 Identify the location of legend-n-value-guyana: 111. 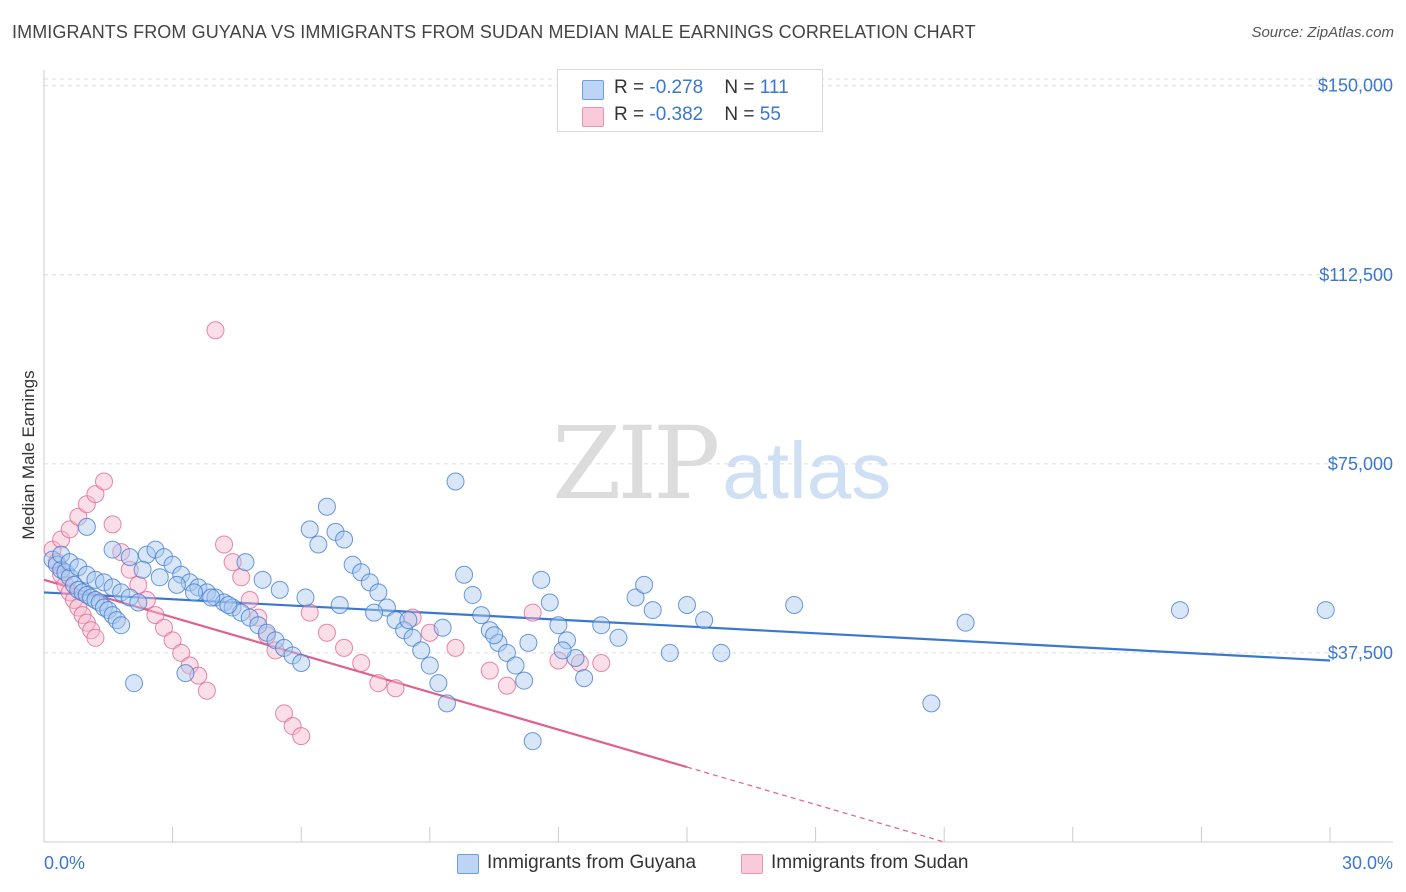
(774, 87).